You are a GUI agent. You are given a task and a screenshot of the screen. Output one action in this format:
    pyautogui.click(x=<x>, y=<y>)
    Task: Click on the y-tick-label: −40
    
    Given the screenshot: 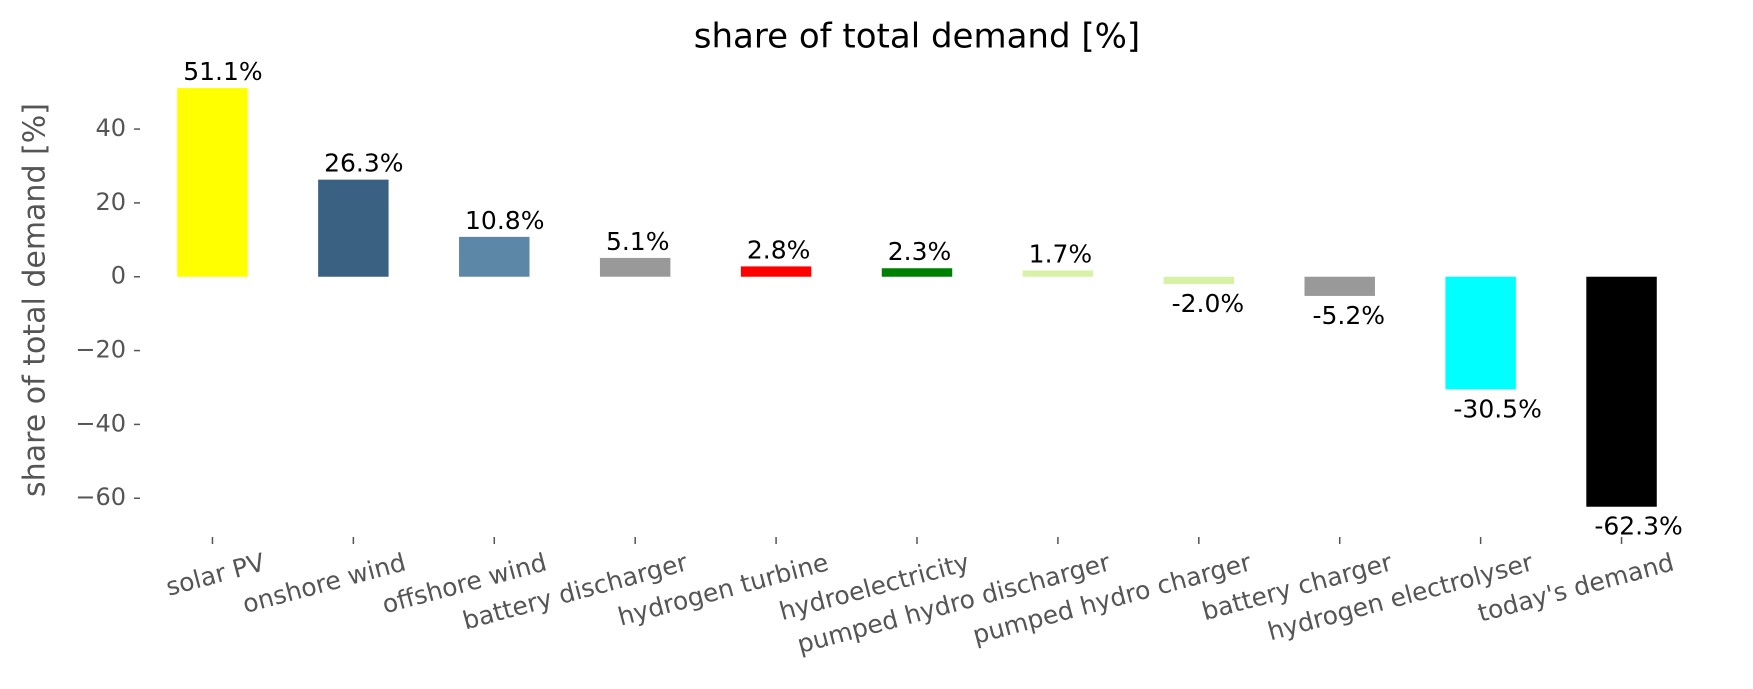 What is the action you would take?
    pyautogui.click(x=100, y=423)
    